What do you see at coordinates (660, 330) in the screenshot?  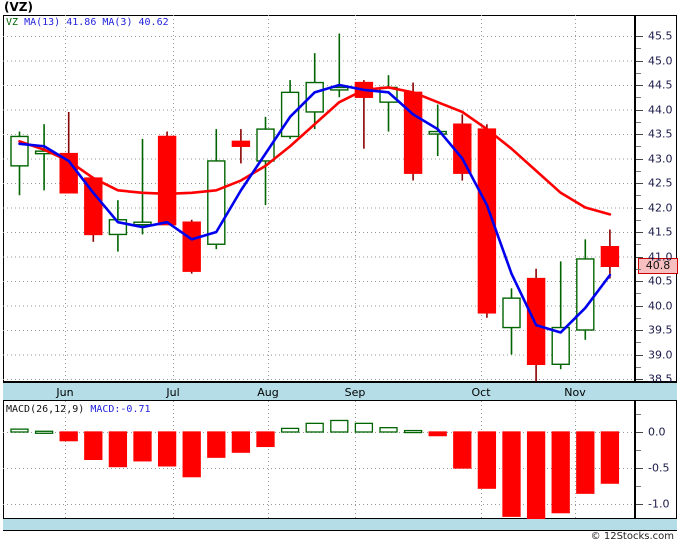 I see `y-axis-label: 39.5` at bounding box center [660, 330].